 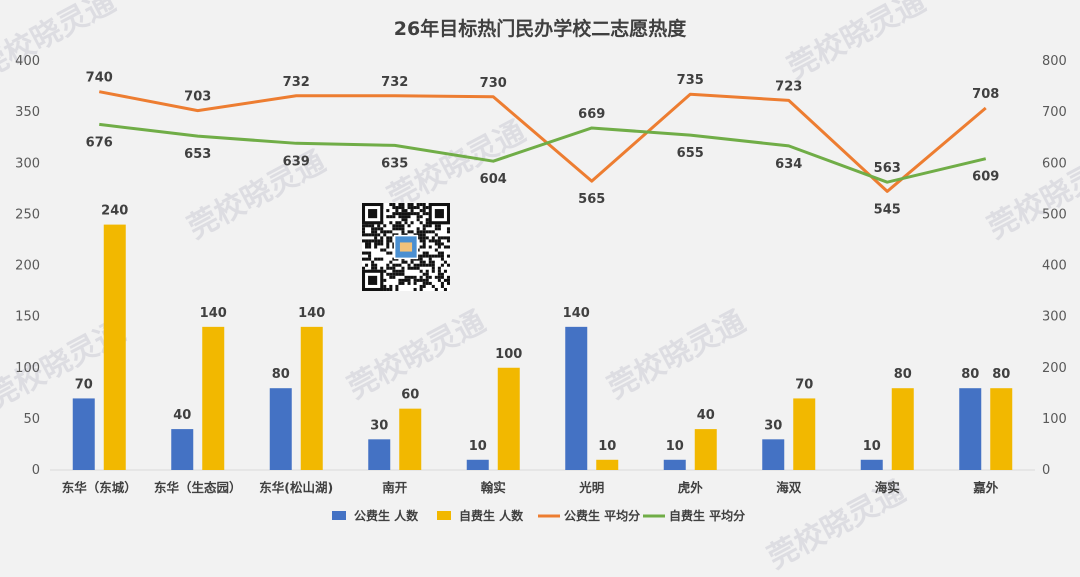 I want to click on line-data-label: 609, so click(x=985, y=177).